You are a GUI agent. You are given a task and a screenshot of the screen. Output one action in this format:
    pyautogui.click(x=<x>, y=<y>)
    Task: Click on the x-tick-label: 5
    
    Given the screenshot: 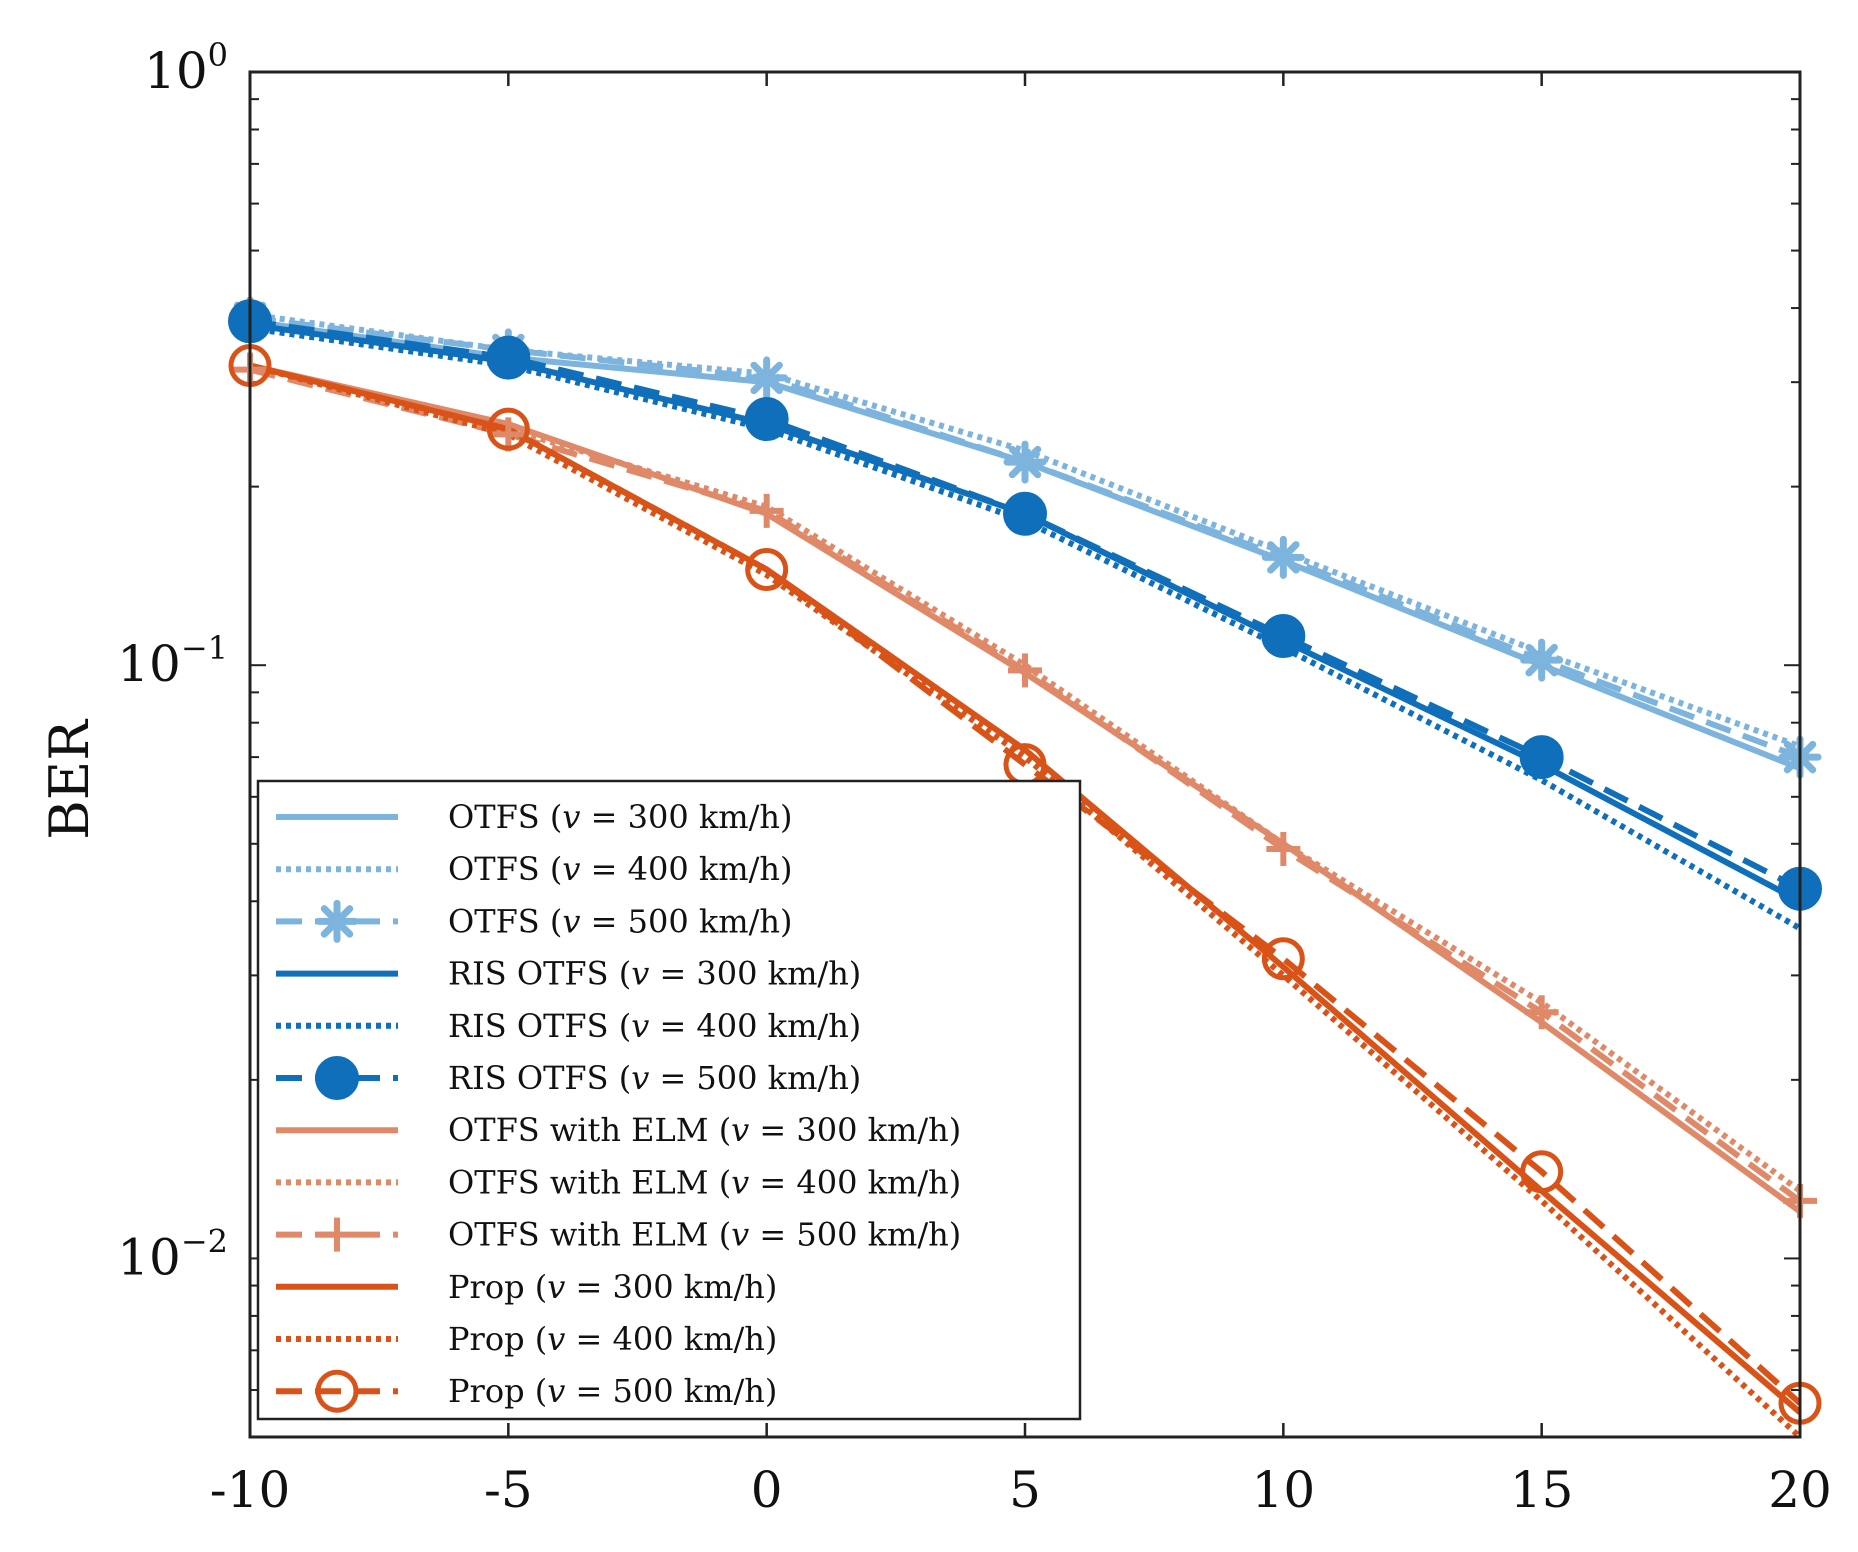 What is the action you would take?
    pyautogui.click(x=1025, y=1490)
    